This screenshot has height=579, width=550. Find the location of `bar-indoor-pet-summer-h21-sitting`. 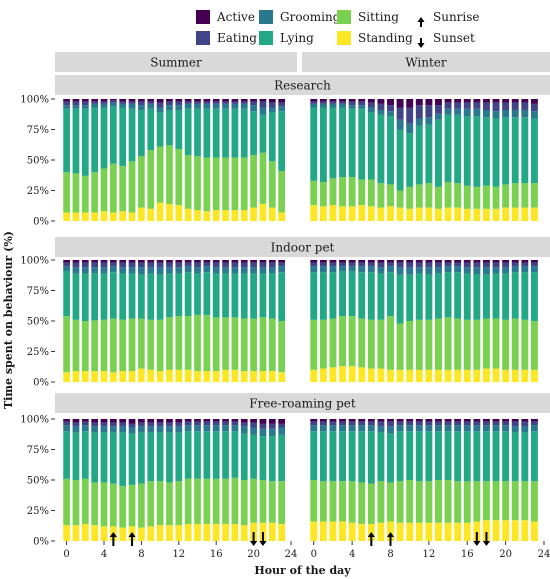

bar-indoor-pet-summer-h21-sitting is located at coordinates (263, 344).